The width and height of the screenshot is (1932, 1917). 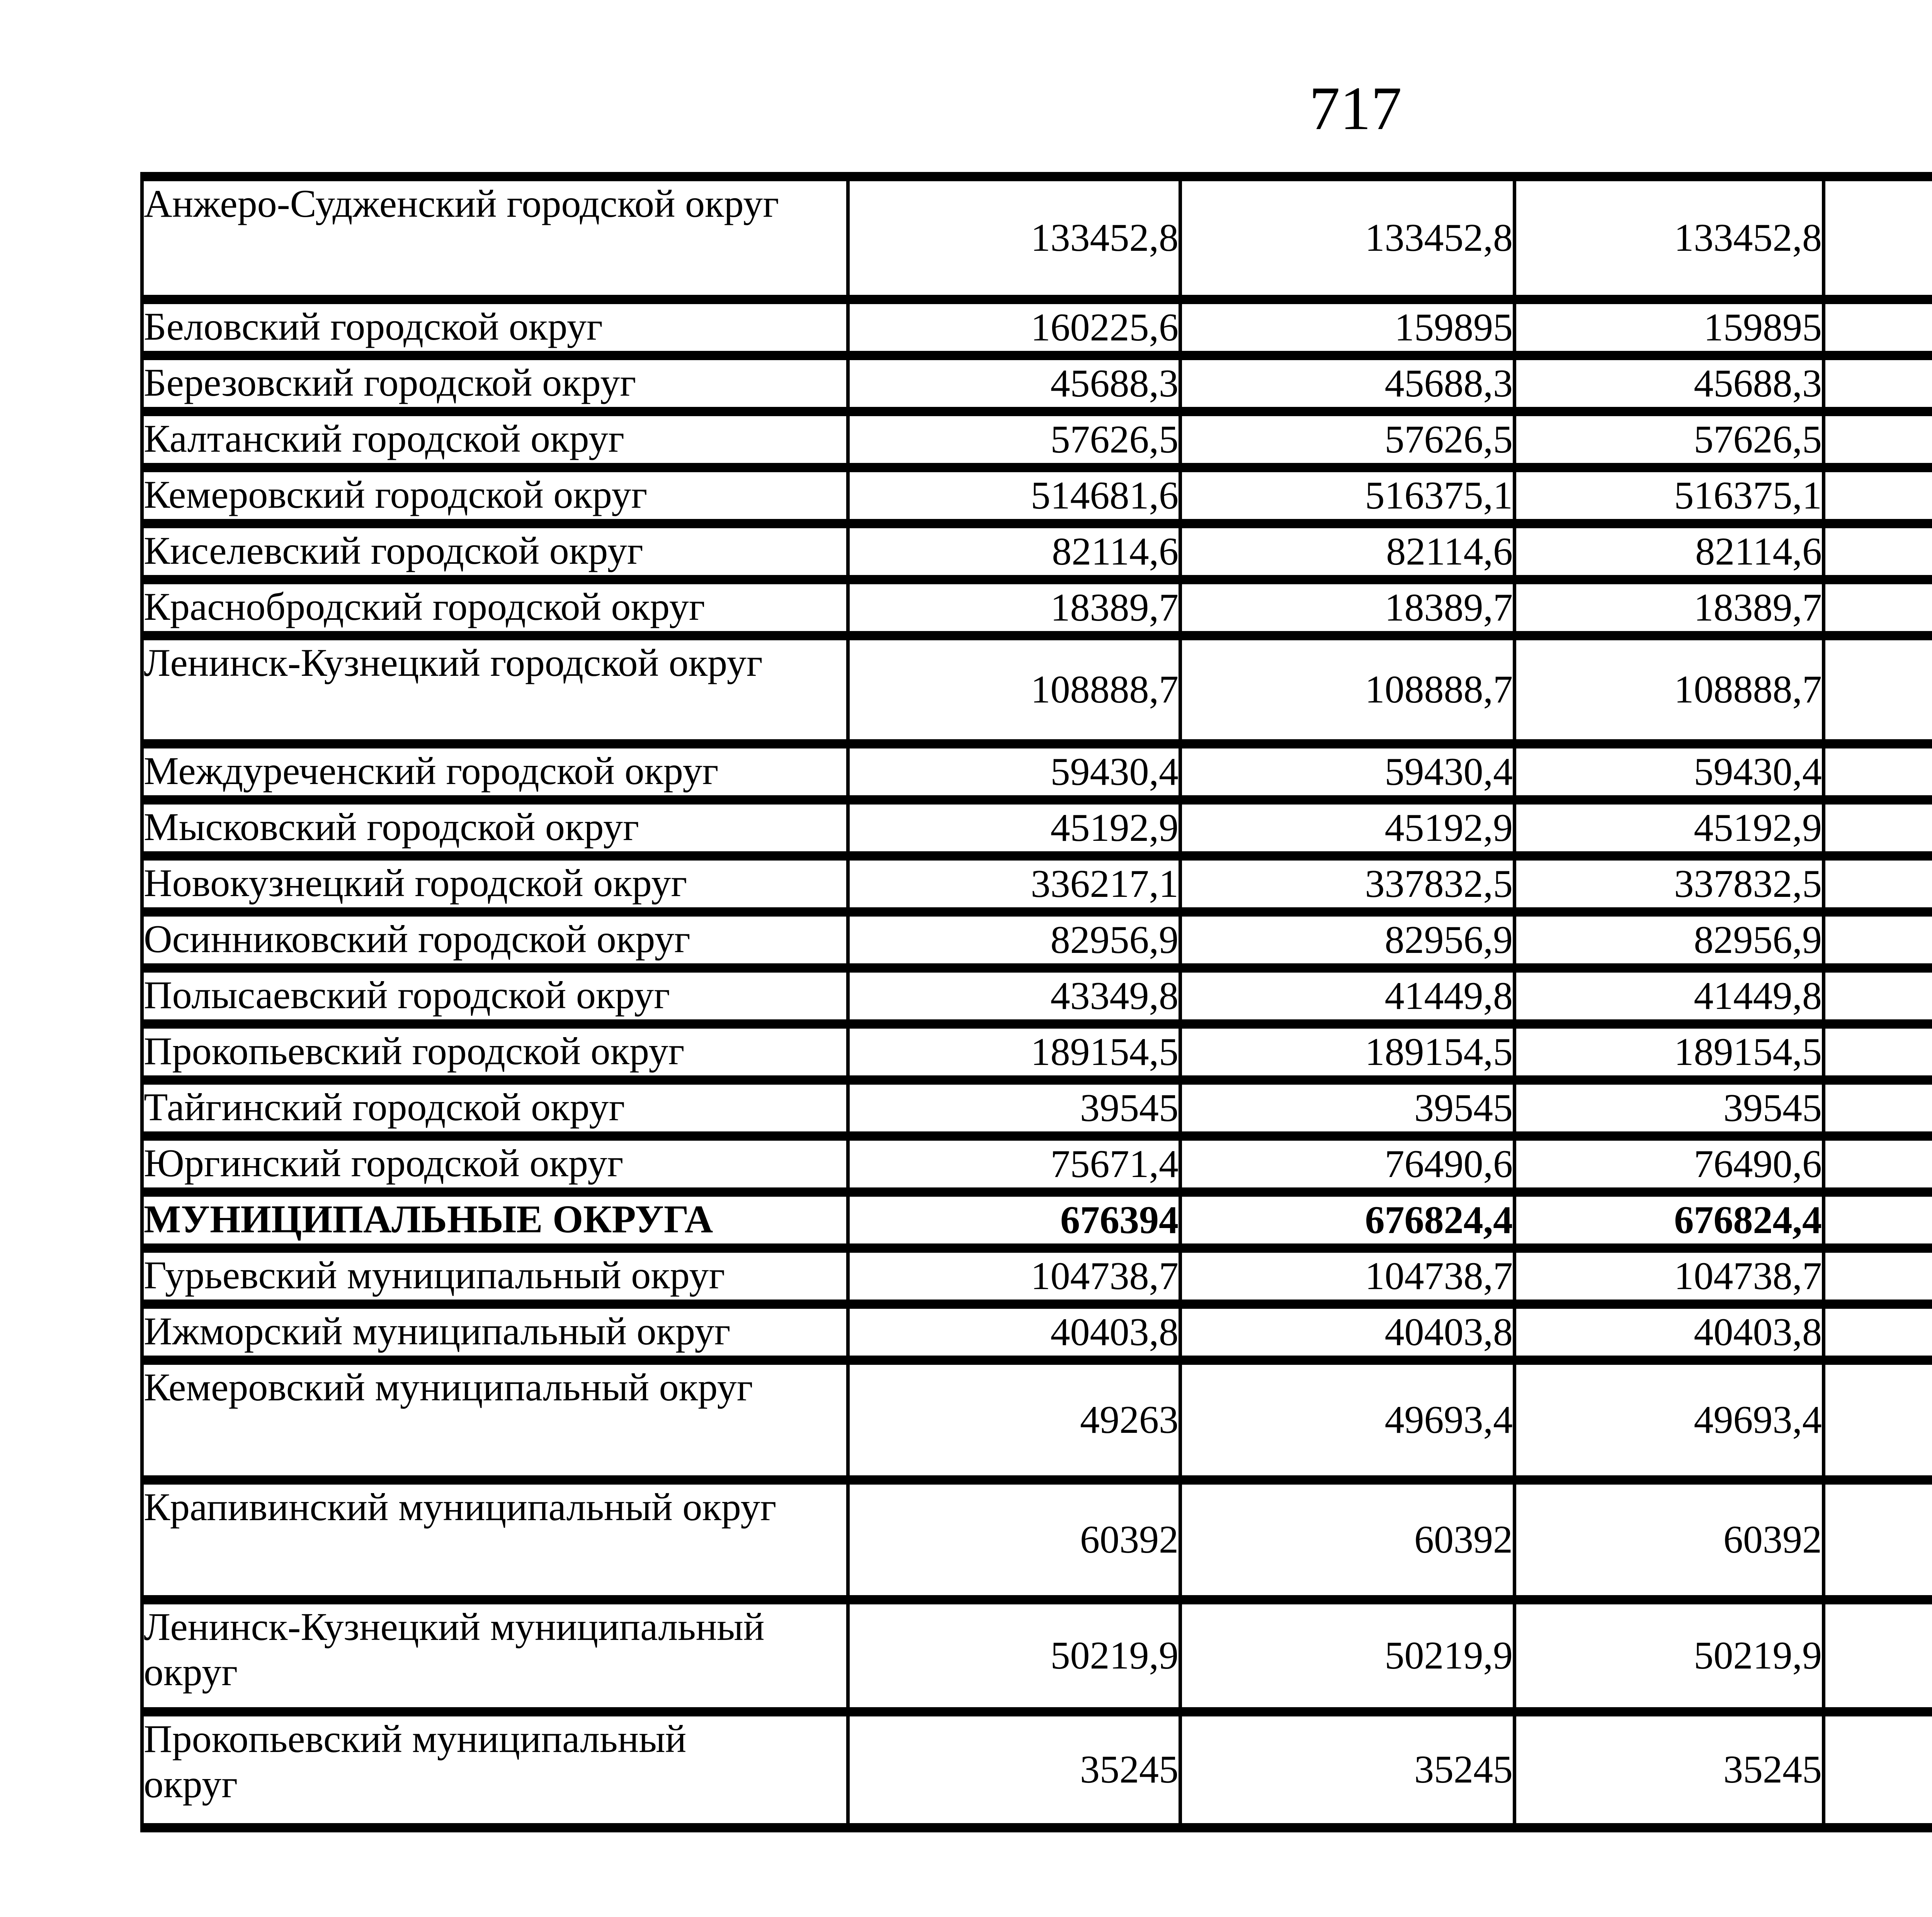 What do you see at coordinates (1014, 1420) in the screenshot?
I see `cell-value: 49263` at bounding box center [1014, 1420].